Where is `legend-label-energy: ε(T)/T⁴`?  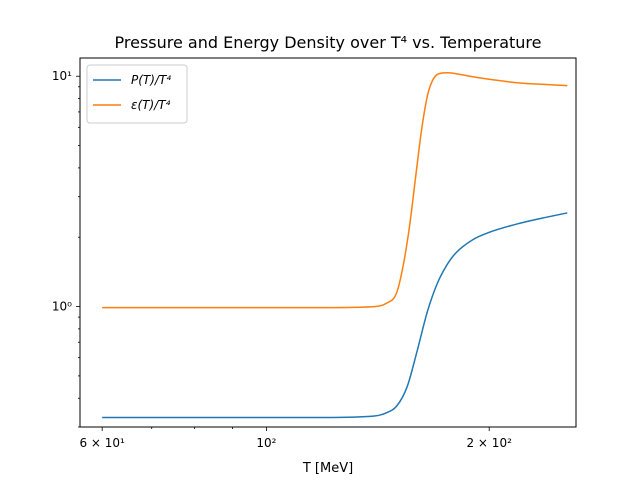 legend-label-energy: ε(T)/T⁴ is located at coordinates (151, 105).